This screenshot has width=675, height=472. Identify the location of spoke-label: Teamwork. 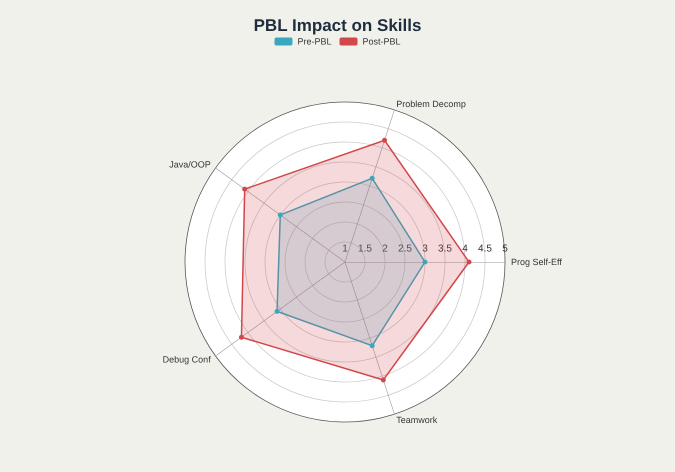
(417, 419).